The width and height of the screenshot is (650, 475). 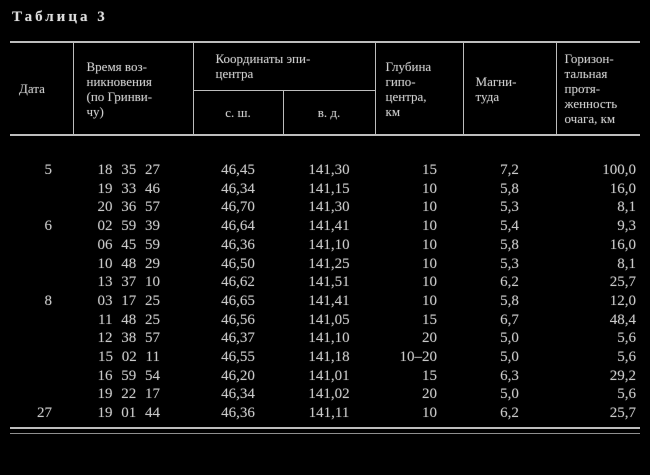 I want to click on cell-longitude: 141,02, so click(x=329, y=394).